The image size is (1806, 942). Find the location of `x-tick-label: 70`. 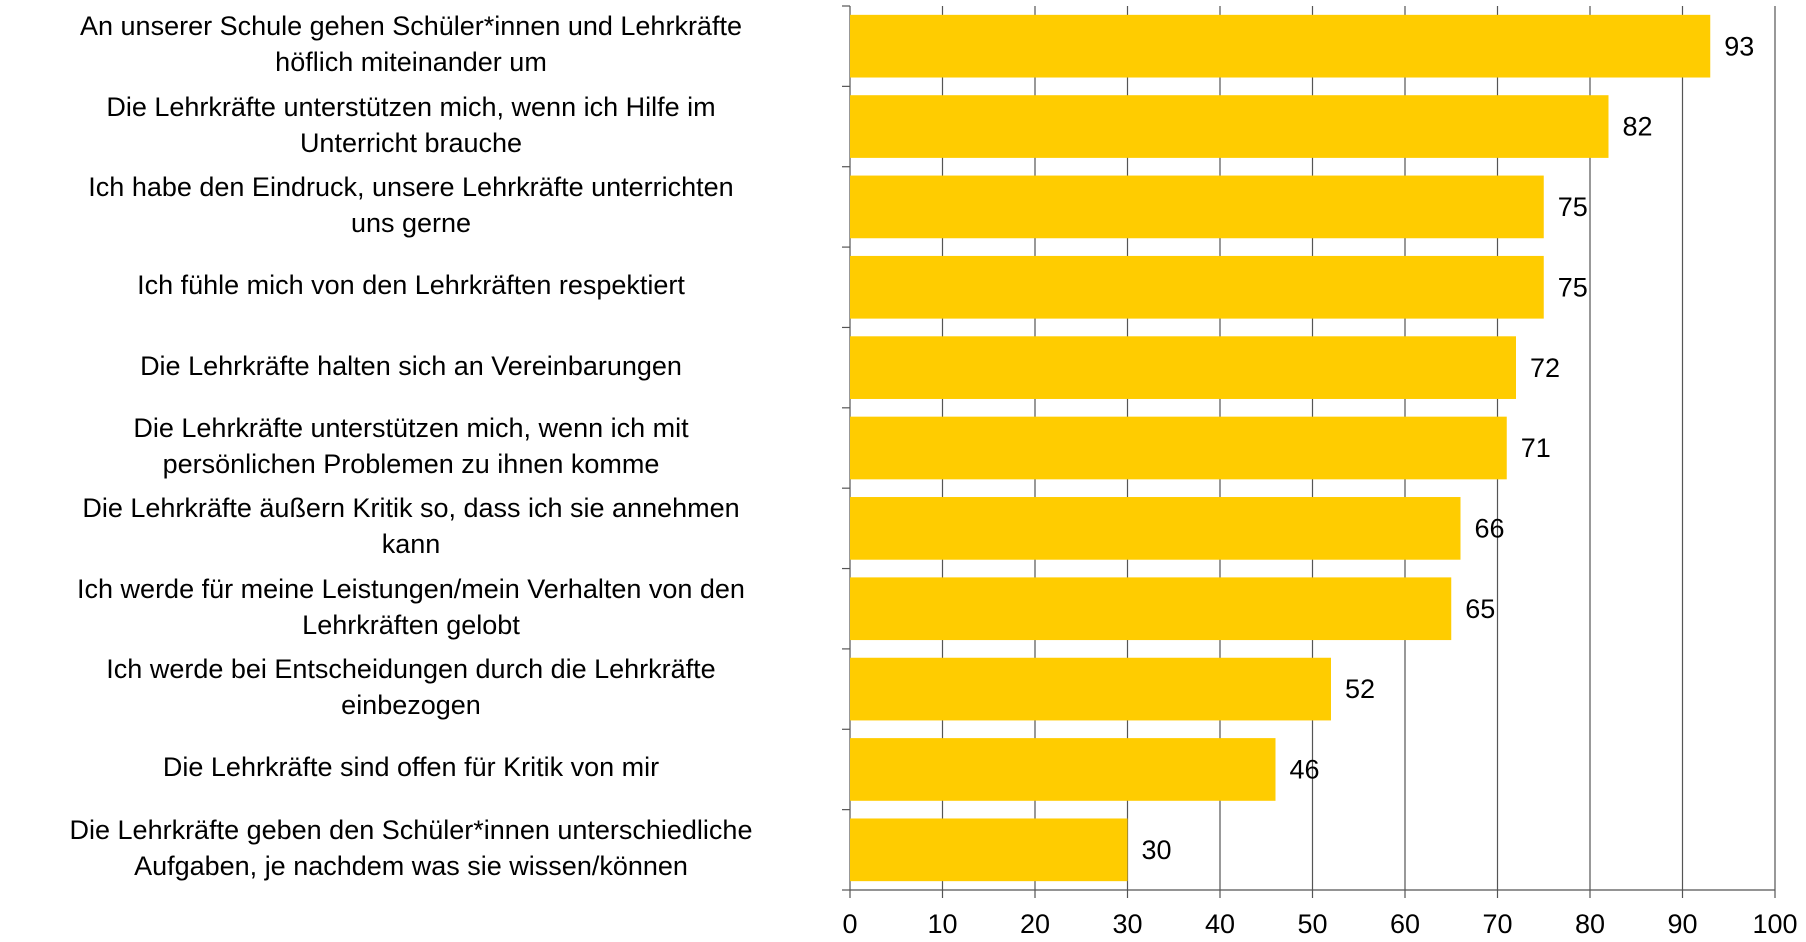

x-tick-label: 70 is located at coordinates (1497, 924).